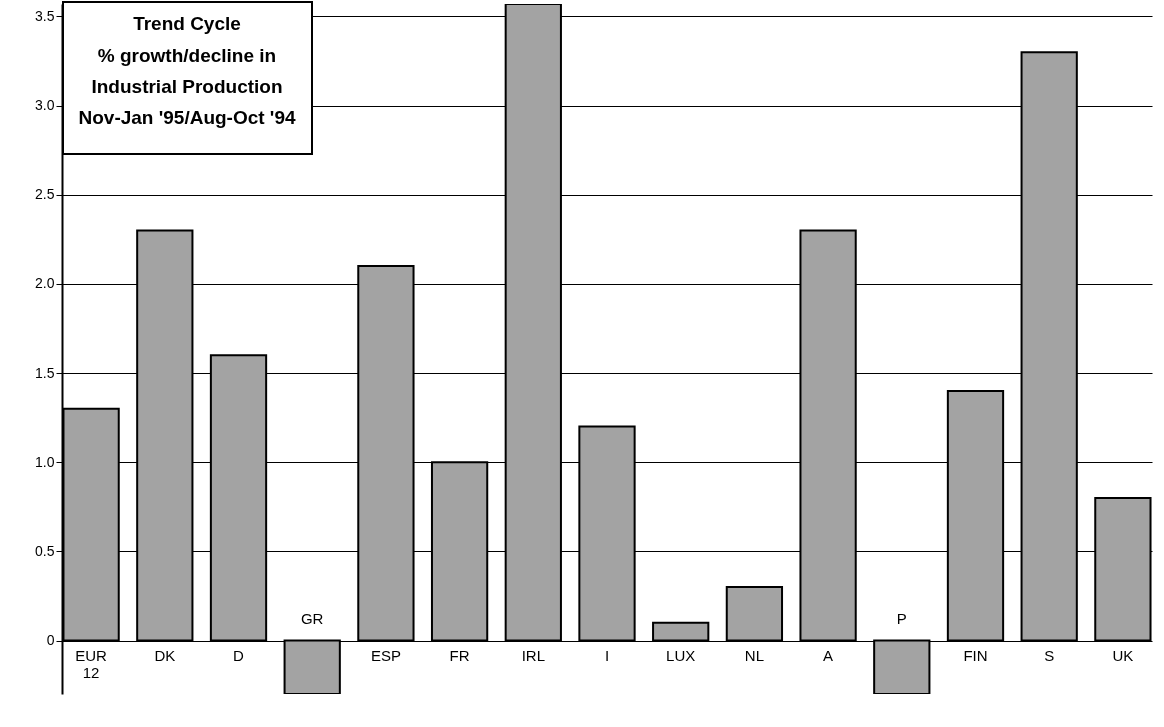 The image size is (1164, 727). What do you see at coordinates (45, 105) in the screenshot?
I see `y-tick-label: 3.0` at bounding box center [45, 105].